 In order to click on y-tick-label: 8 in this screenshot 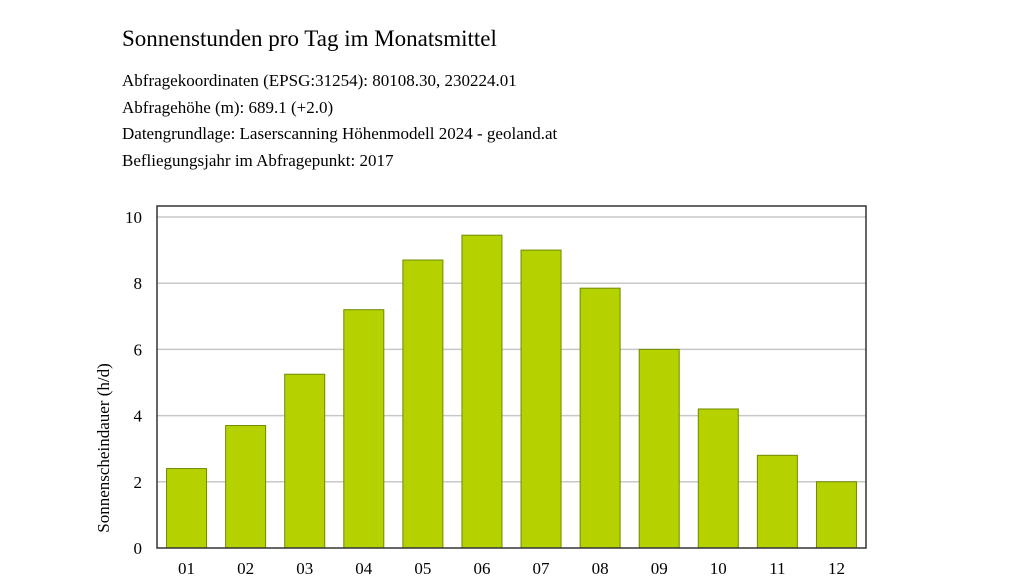, I will do `click(138, 283)`.